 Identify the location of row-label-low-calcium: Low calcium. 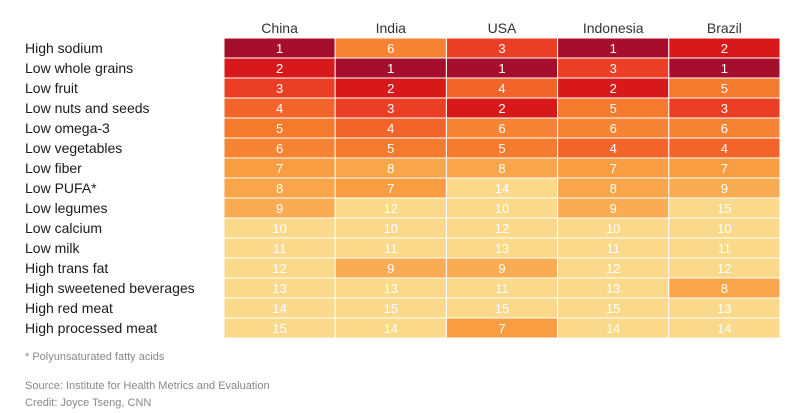
(63, 228).